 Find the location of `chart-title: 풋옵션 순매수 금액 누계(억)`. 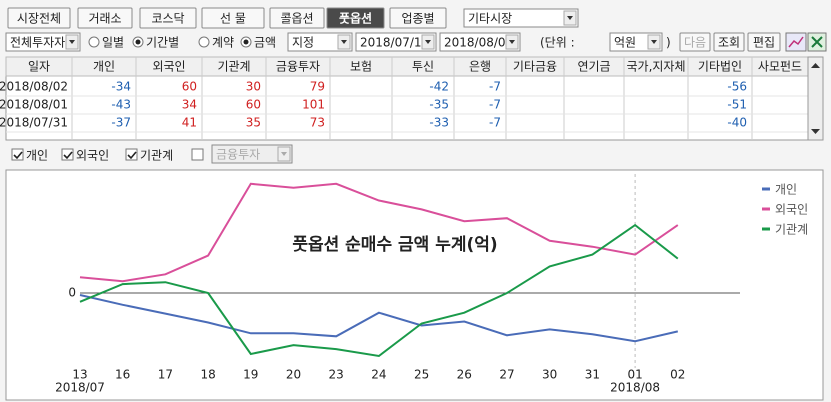

chart-title: 풋옵션 순매수 금액 누계(억) is located at coordinates (394, 245).